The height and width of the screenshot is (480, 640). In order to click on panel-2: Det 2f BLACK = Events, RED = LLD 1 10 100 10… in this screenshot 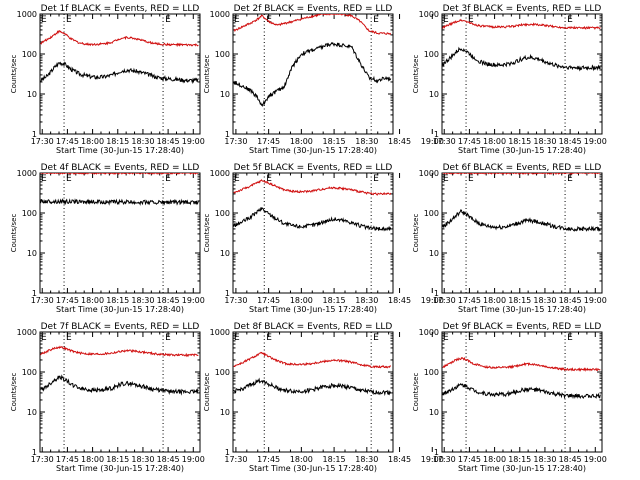, I will do `click(323, 79)`.